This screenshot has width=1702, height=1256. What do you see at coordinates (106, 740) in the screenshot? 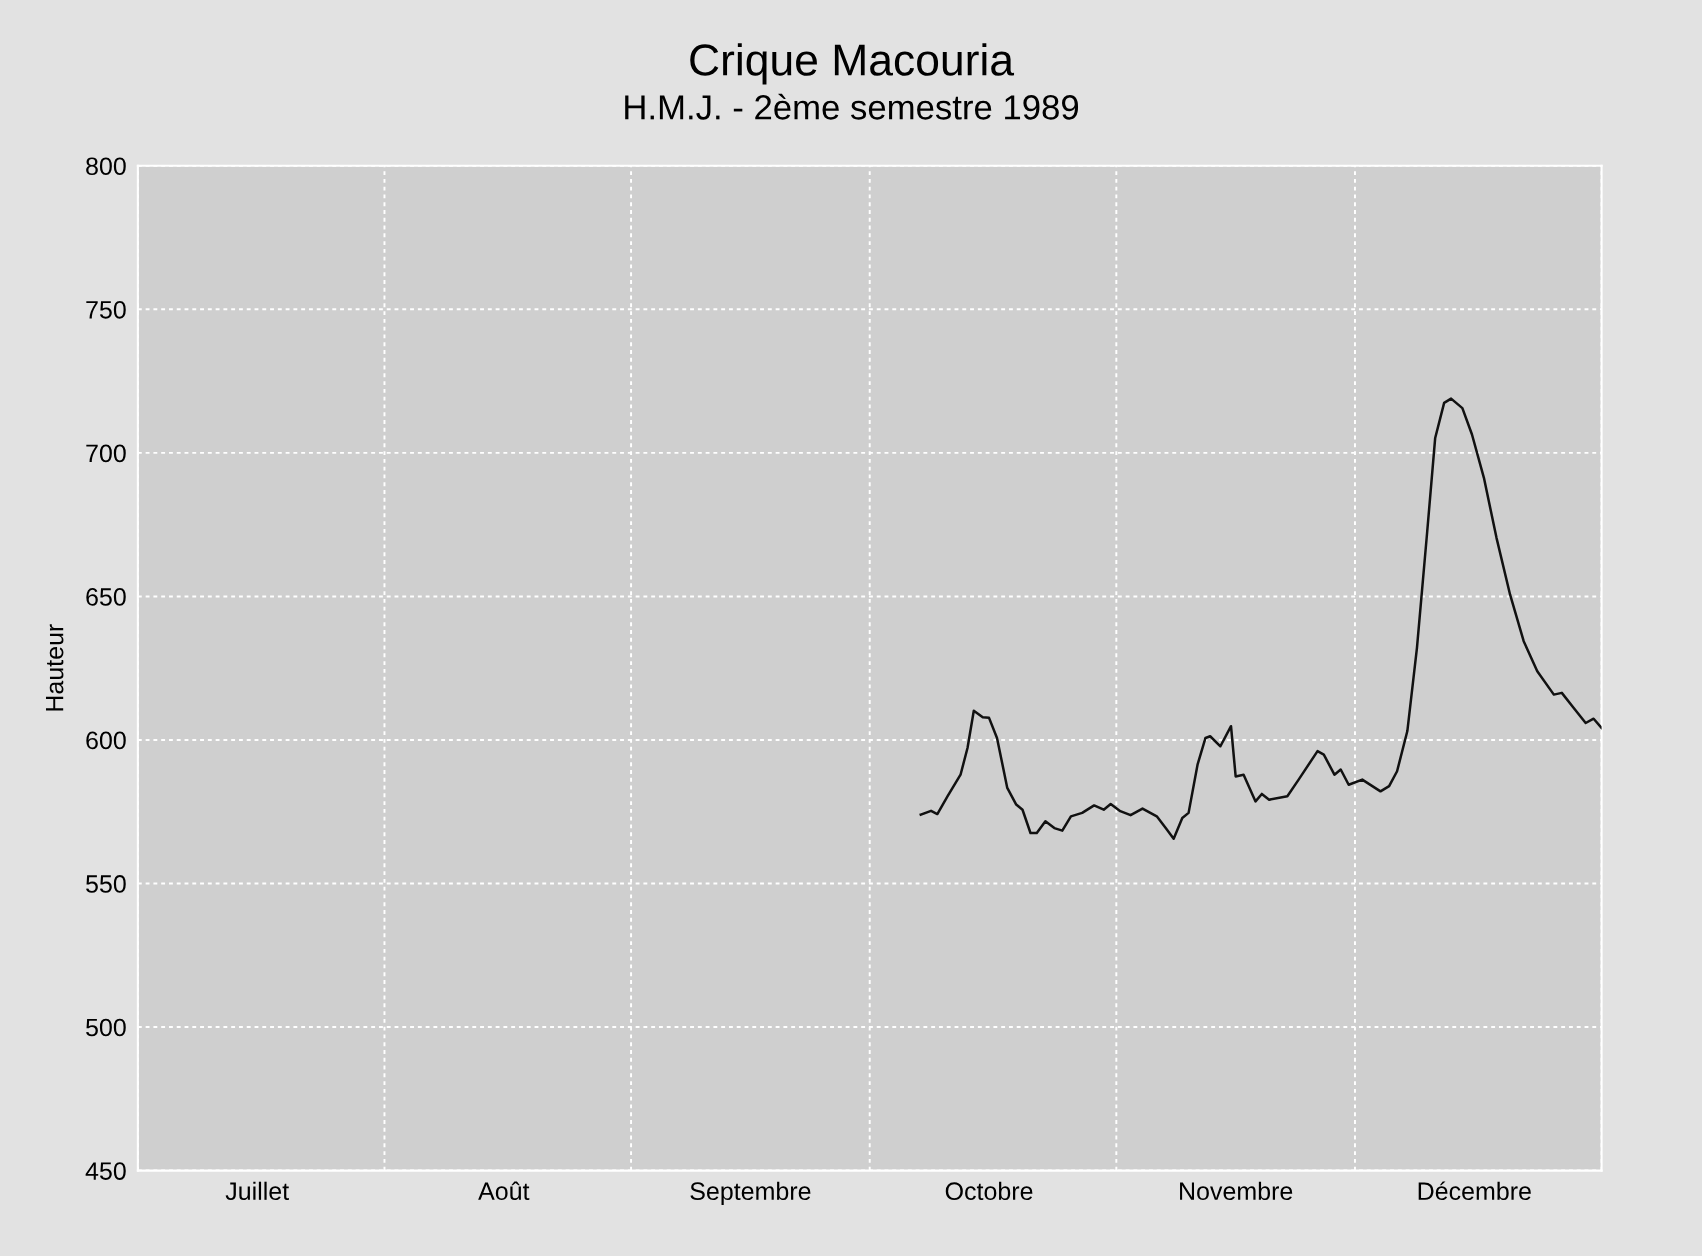
I see `y-tick-label: 600` at bounding box center [106, 740].